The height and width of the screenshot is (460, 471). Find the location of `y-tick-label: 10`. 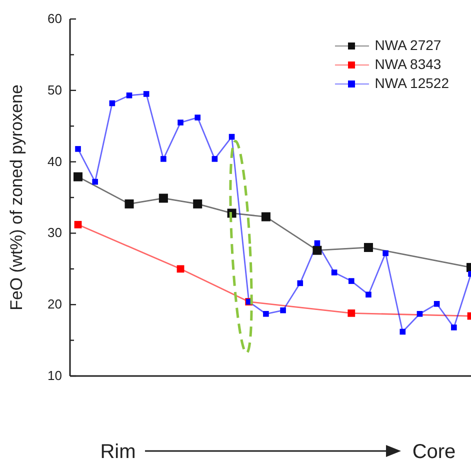

y-tick-label: 10 is located at coordinates (55, 375).